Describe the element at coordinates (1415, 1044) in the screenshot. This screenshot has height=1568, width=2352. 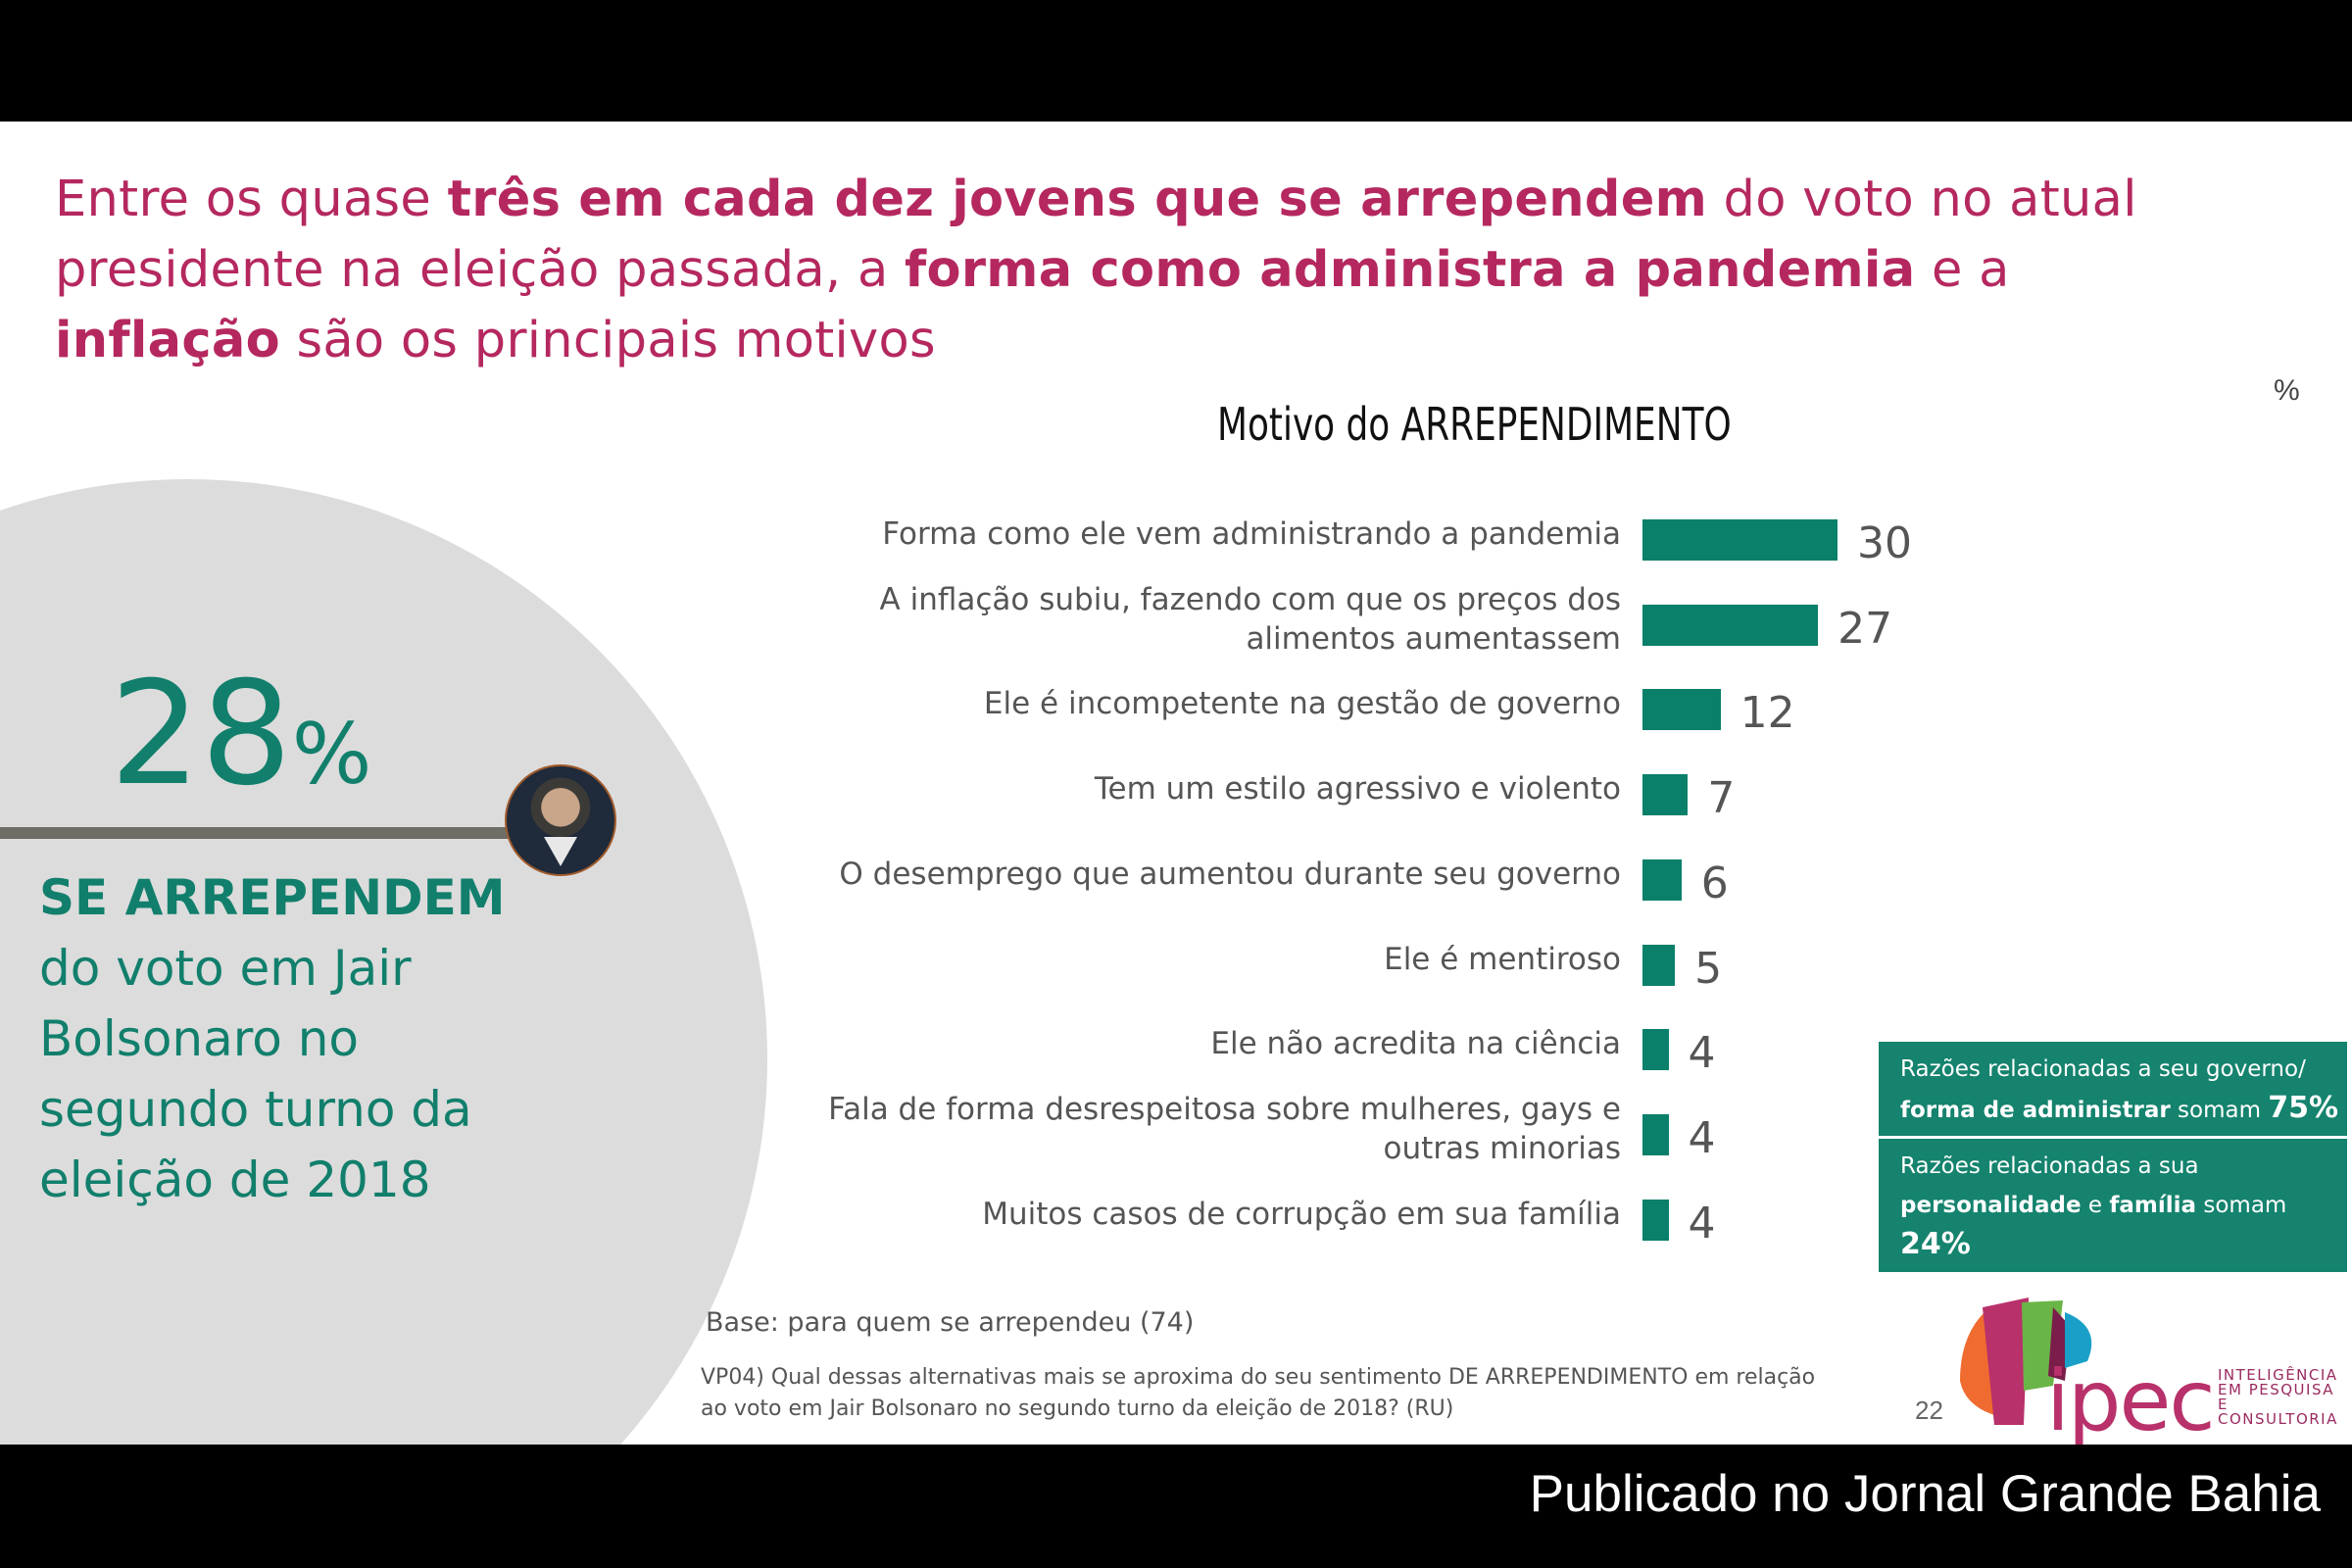
I see `bar-label: Ele não acredita na ciência` at that location.